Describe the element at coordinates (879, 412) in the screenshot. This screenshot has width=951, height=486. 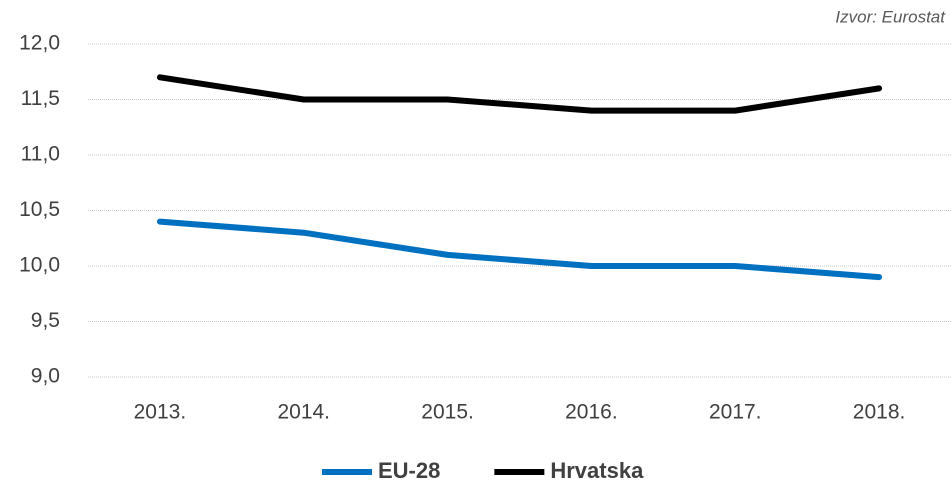
I see `x-tick-label: 2018.` at that location.